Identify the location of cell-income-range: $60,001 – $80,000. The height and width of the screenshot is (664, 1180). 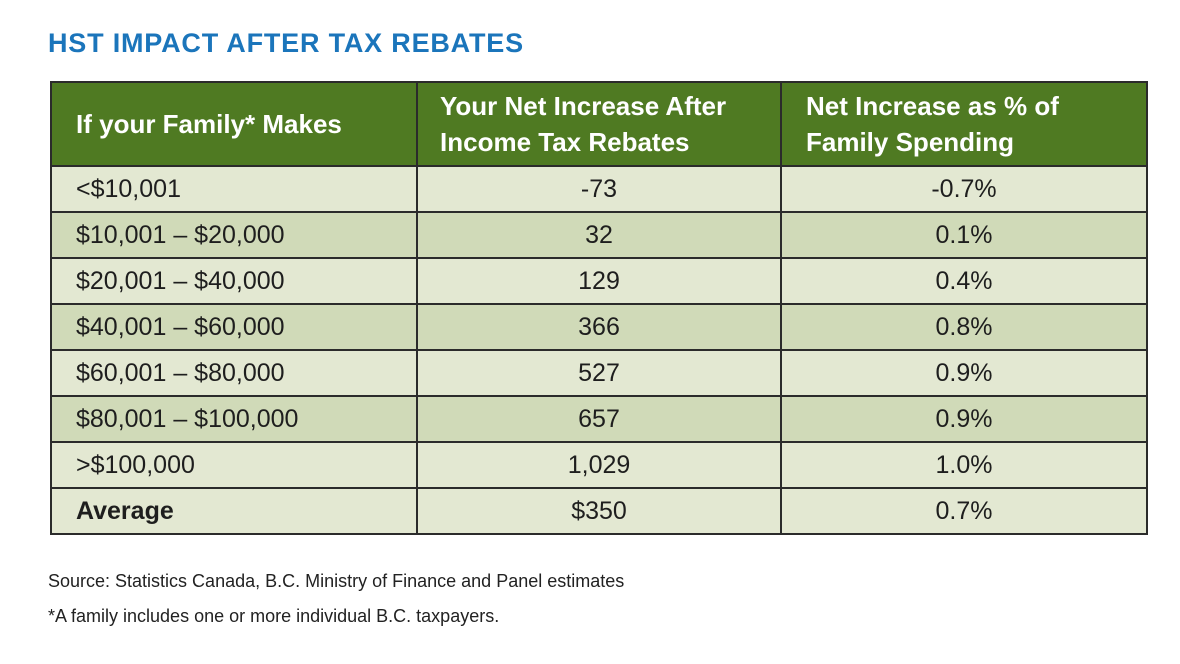
(234, 373).